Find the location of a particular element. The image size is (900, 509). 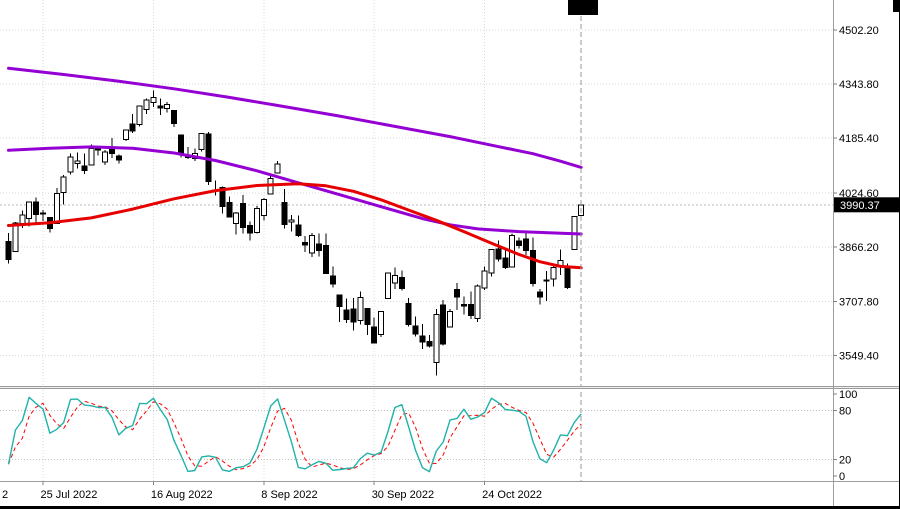

indicator-scale: 100 80 20 0 is located at coordinates (845, 436).